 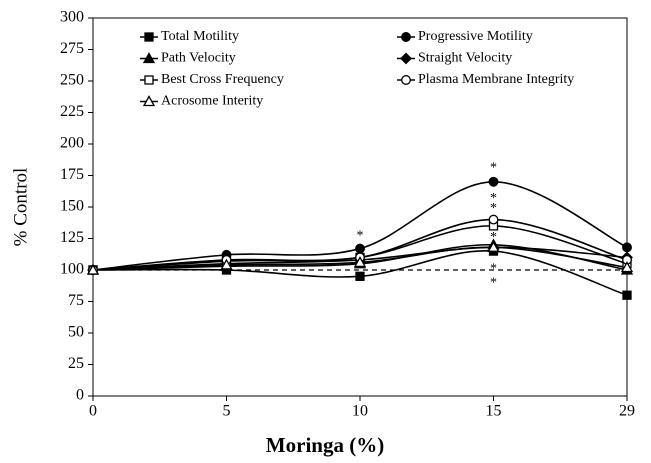 I want to click on y-axis-label: % Control, so click(x=20, y=207).